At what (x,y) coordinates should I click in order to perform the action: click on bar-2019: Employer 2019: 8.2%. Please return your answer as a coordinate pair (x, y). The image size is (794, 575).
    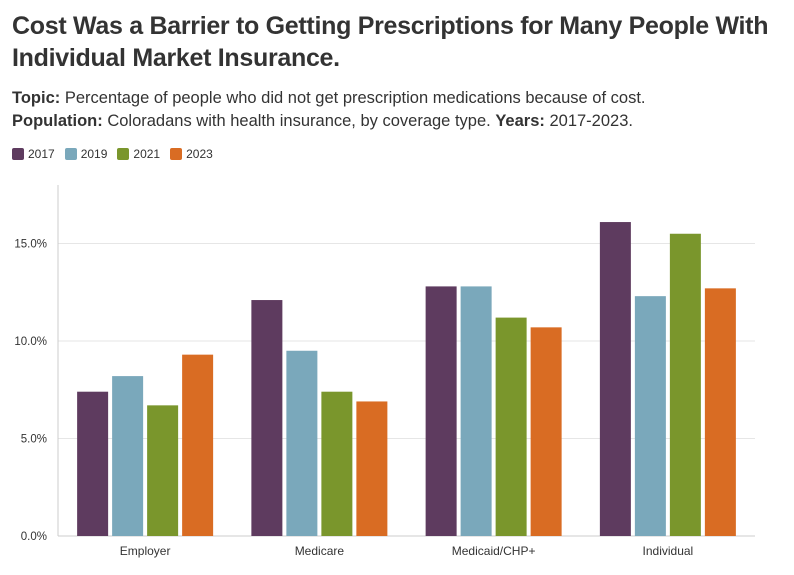
    Looking at the image, I should click on (128, 456).